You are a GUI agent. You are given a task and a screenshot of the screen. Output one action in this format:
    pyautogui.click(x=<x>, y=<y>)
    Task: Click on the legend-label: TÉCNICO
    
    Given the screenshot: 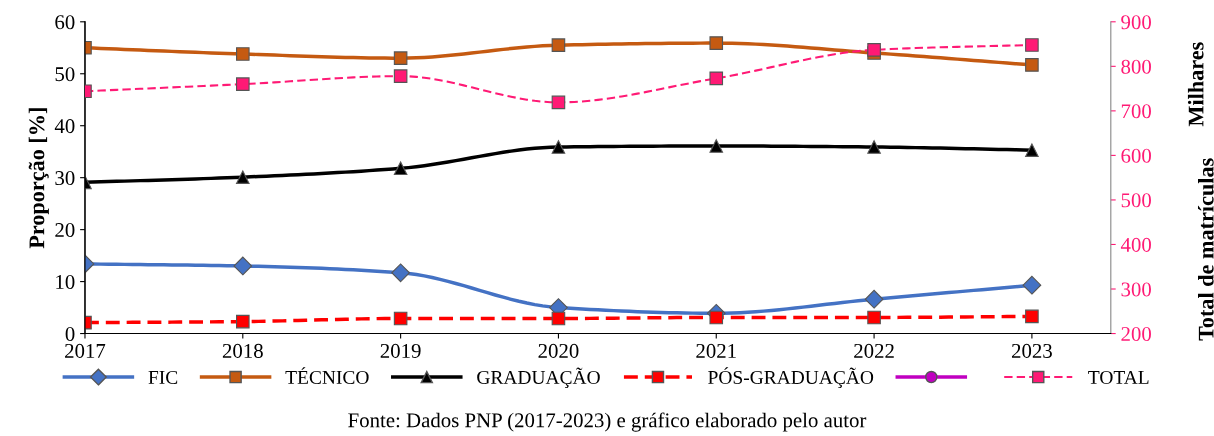 What is the action you would take?
    pyautogui.click(x=327, y=376)
    